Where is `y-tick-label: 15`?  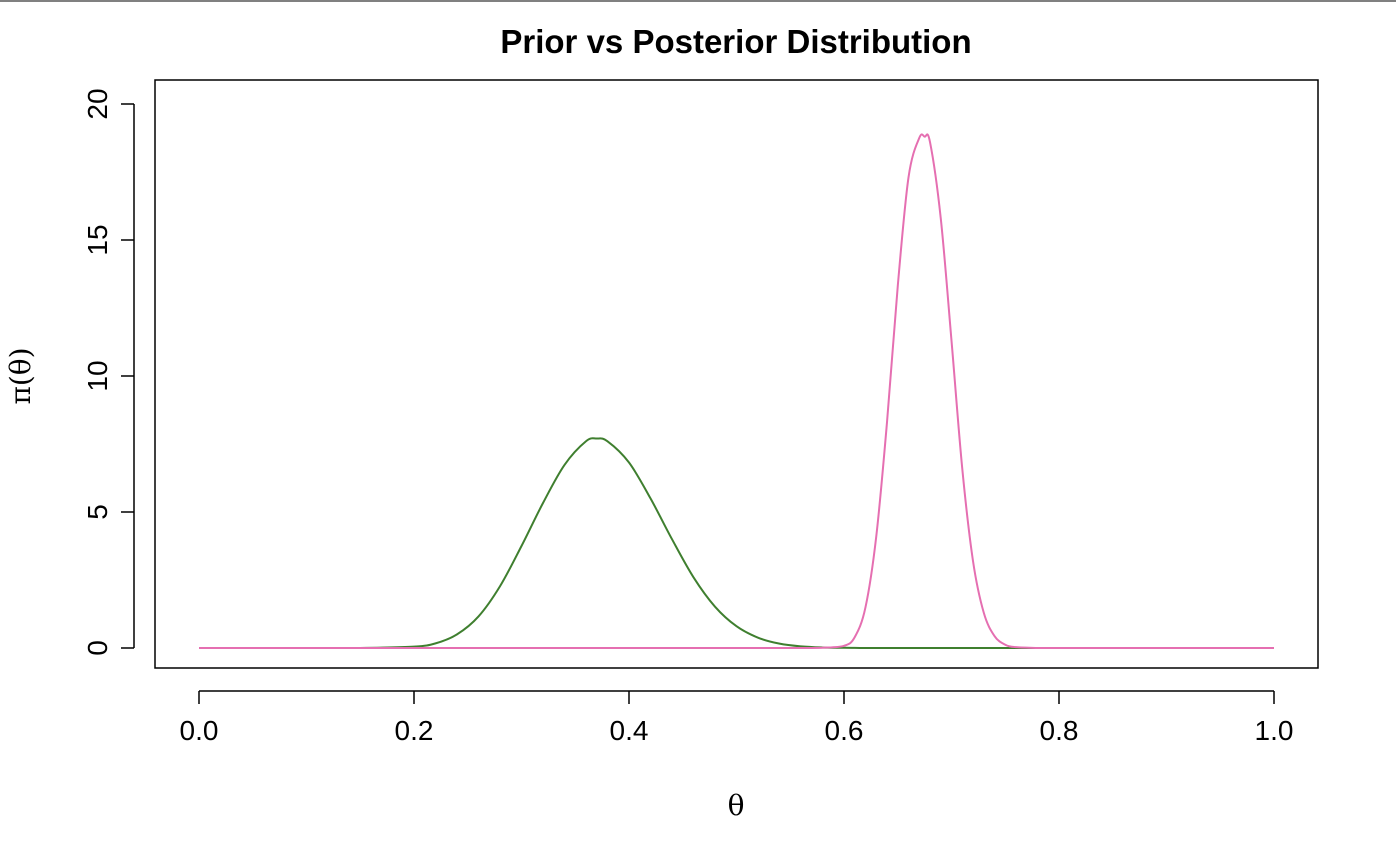
y-tick-label: 15 is located at coordinates (97, 239).